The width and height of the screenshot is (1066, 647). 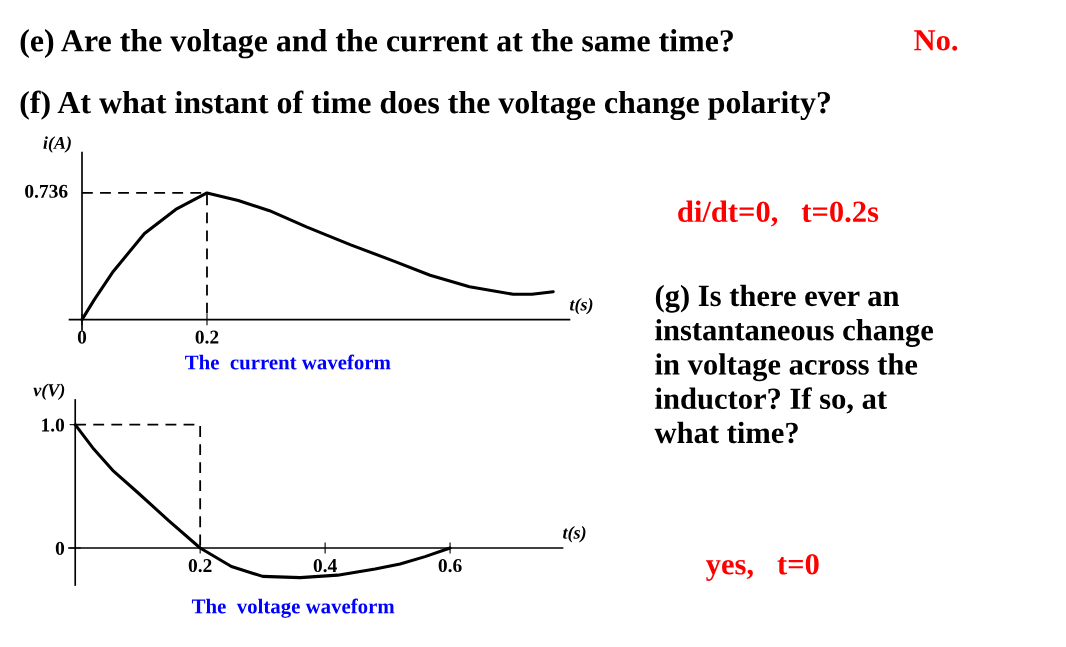 What do you see at coordinates (425, 105) in the screenshot?
I see `text: (f) At what instant of time does the voltage change polarity?` at bounding box center [425, 105].